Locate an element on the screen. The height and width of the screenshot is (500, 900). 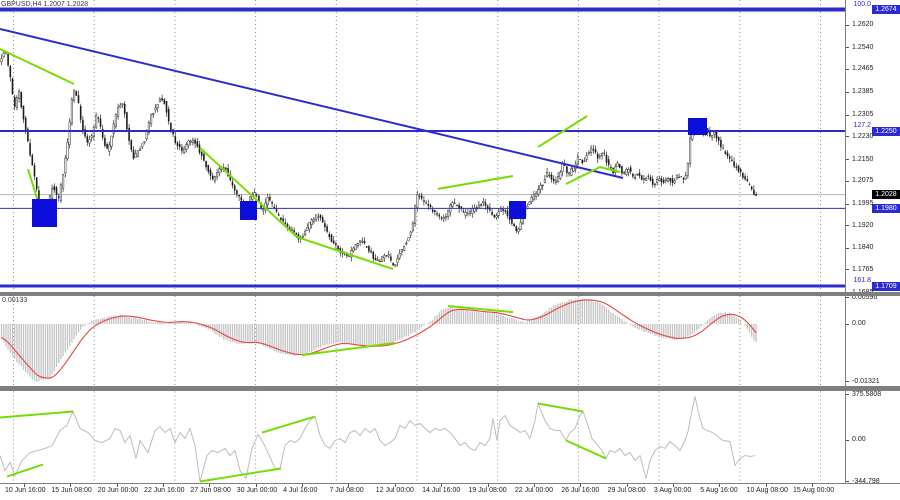
price-tick-label: 1.1995 is located at coordinates (863, 204).